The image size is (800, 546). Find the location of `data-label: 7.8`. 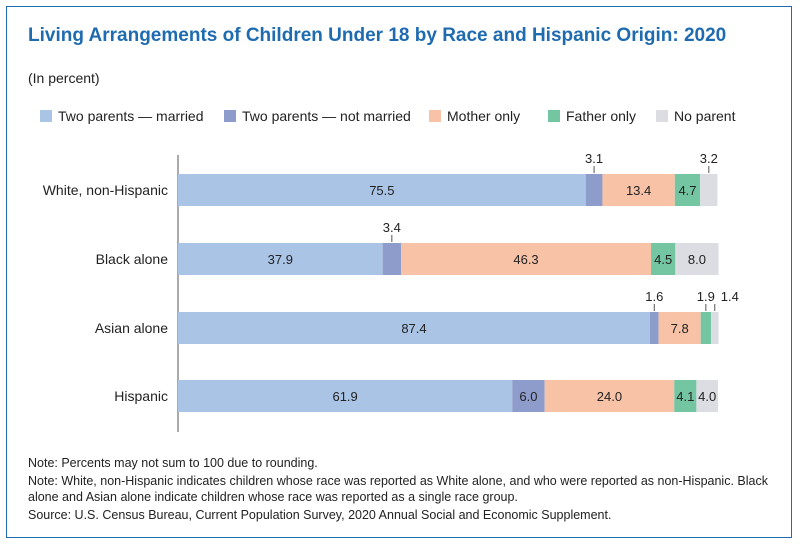

data-label: 7.8 is located at coordinates (680, 328).